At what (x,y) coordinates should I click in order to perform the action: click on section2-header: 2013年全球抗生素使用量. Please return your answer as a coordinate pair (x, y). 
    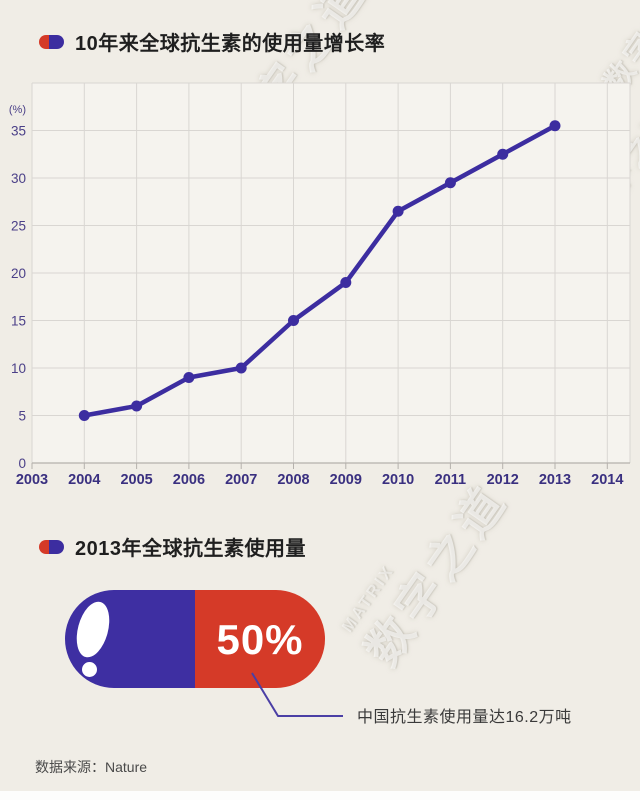
    Looking at the image, I should click on (172, 546).